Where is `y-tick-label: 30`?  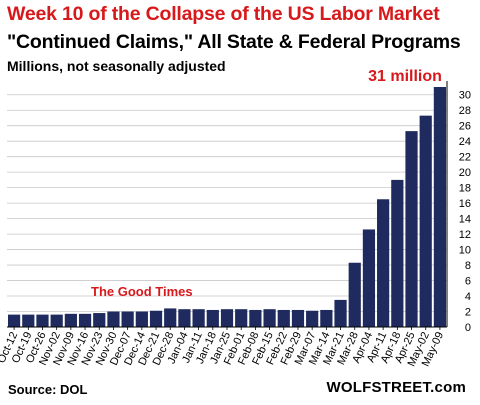 y-tick-label: 30 is located at coordinates (465, 96).